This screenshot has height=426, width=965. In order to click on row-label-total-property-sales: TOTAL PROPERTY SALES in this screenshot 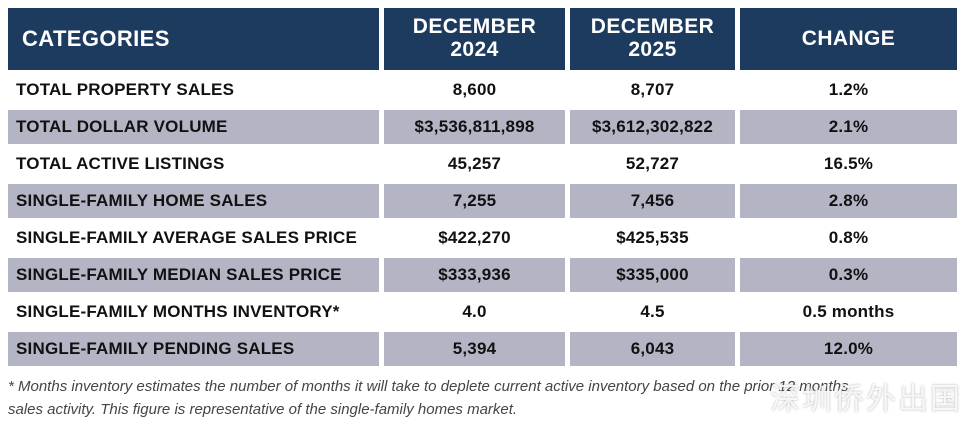, I will do `click(125, 89)`.